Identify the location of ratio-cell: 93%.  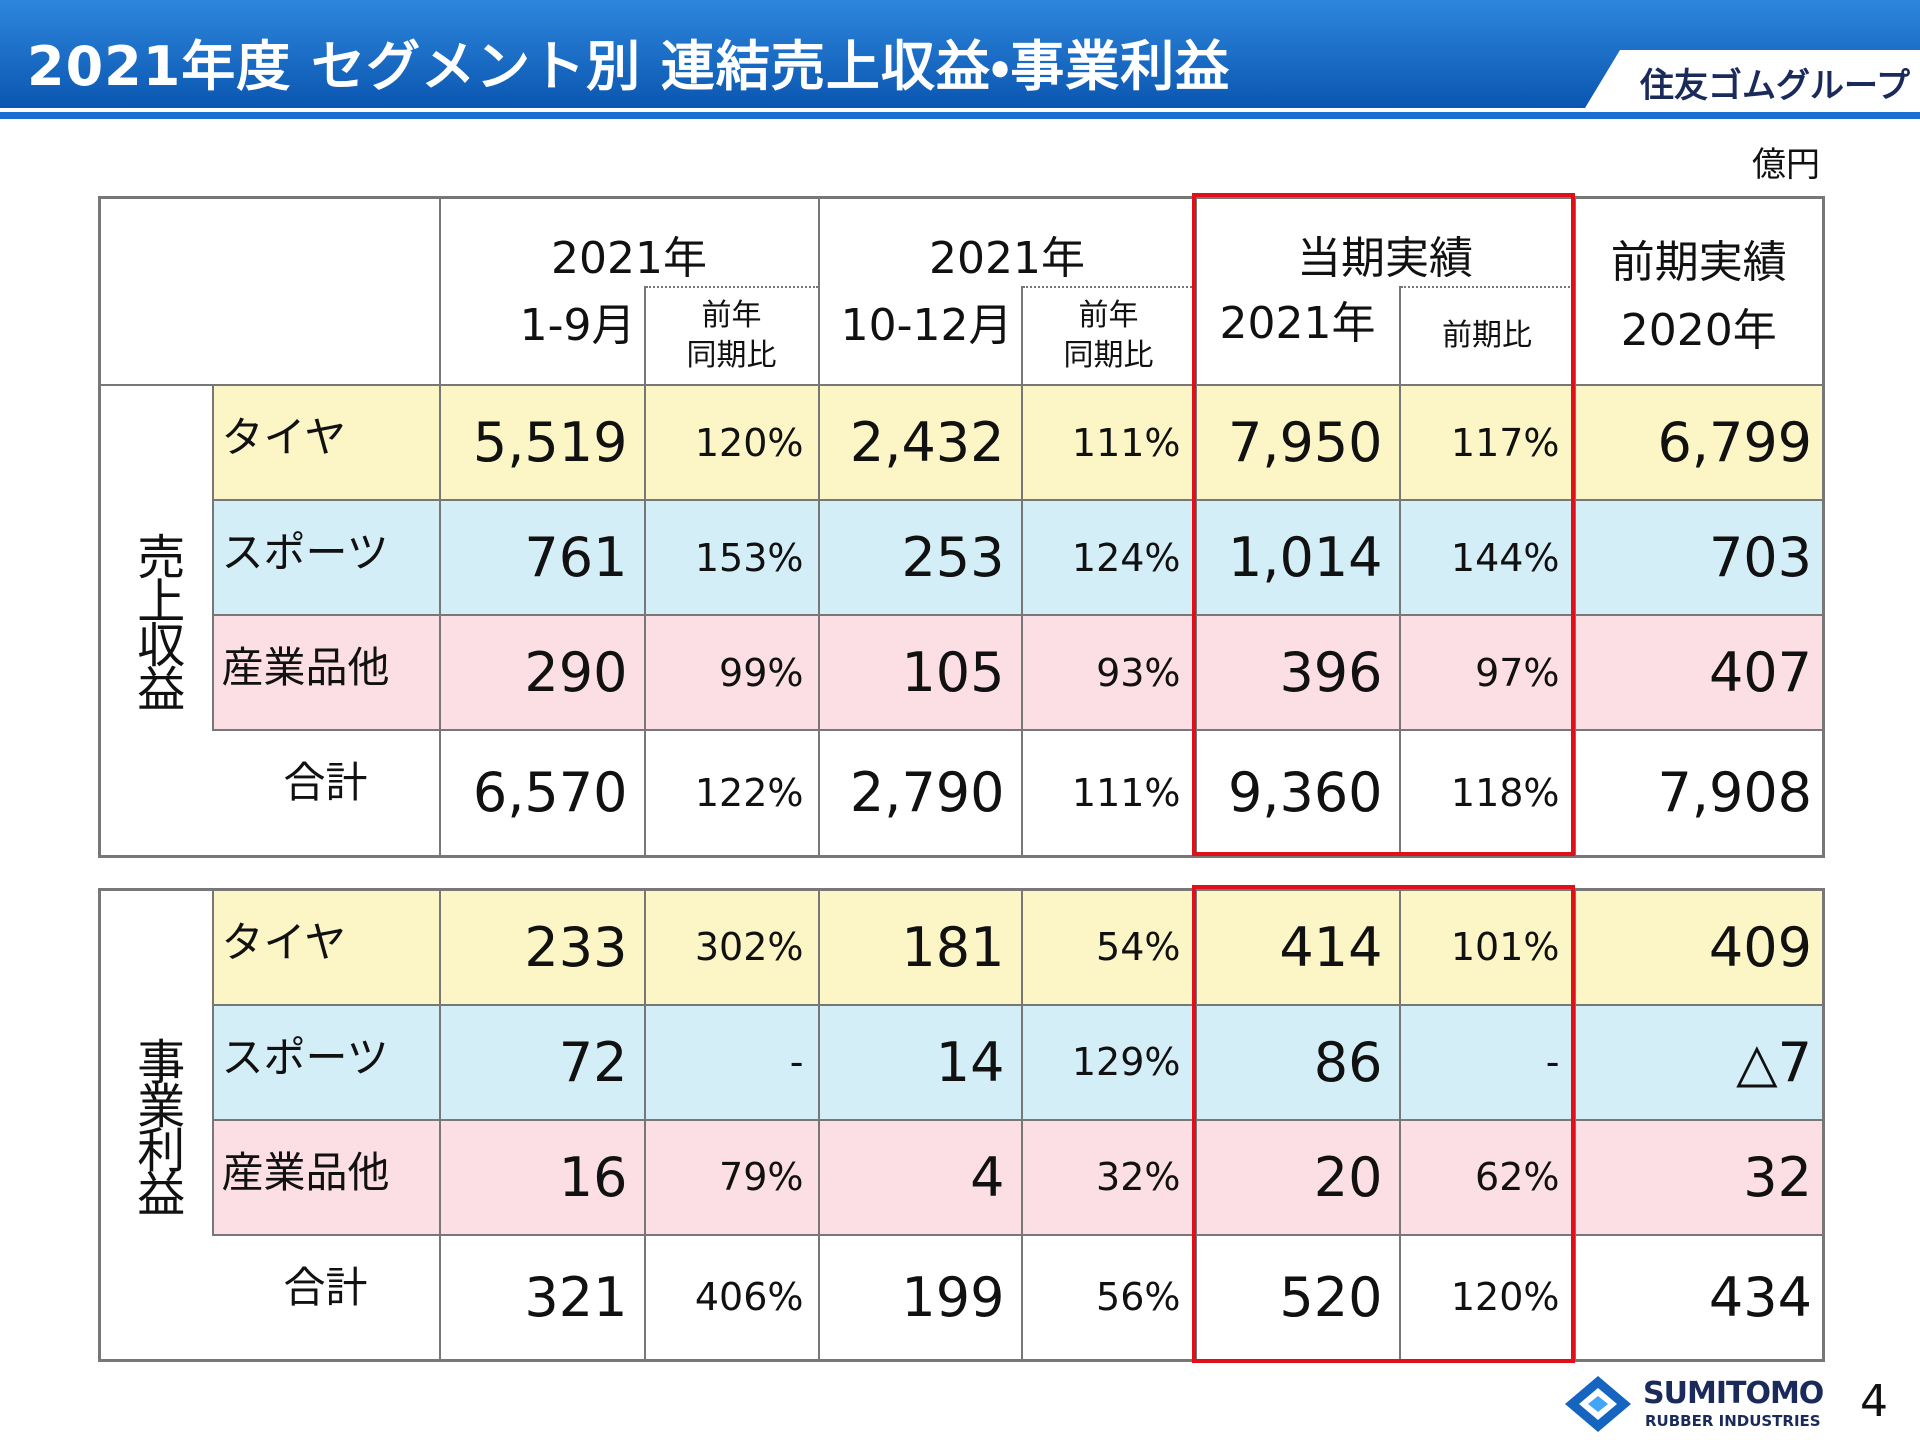
(1108, 672).